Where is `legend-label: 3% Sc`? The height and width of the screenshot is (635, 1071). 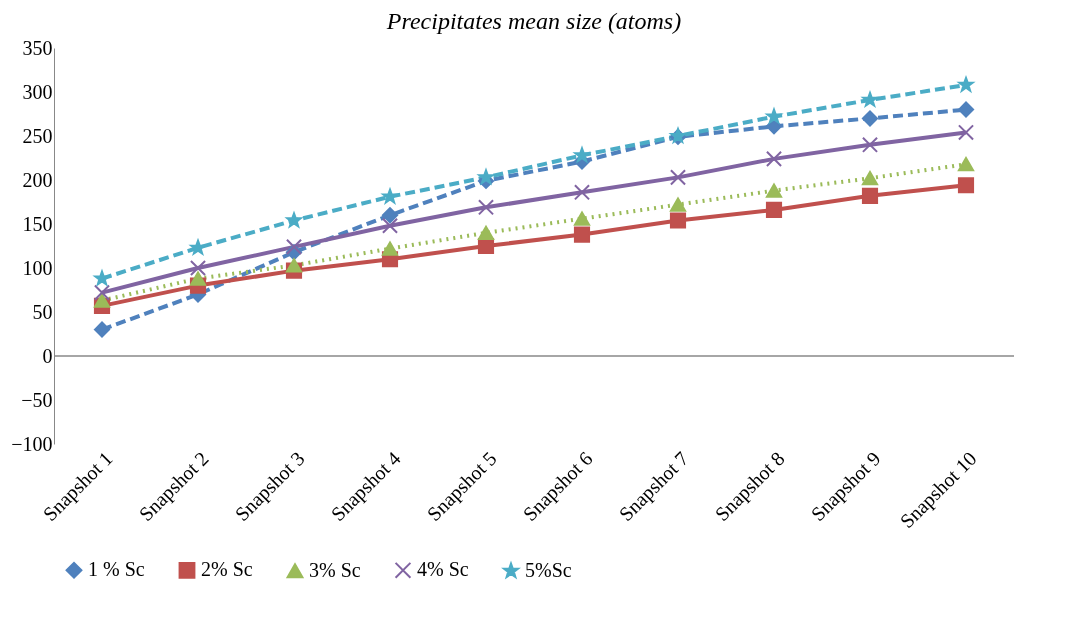
legend-label: 3% Sc is located at coordinates (335, 569).